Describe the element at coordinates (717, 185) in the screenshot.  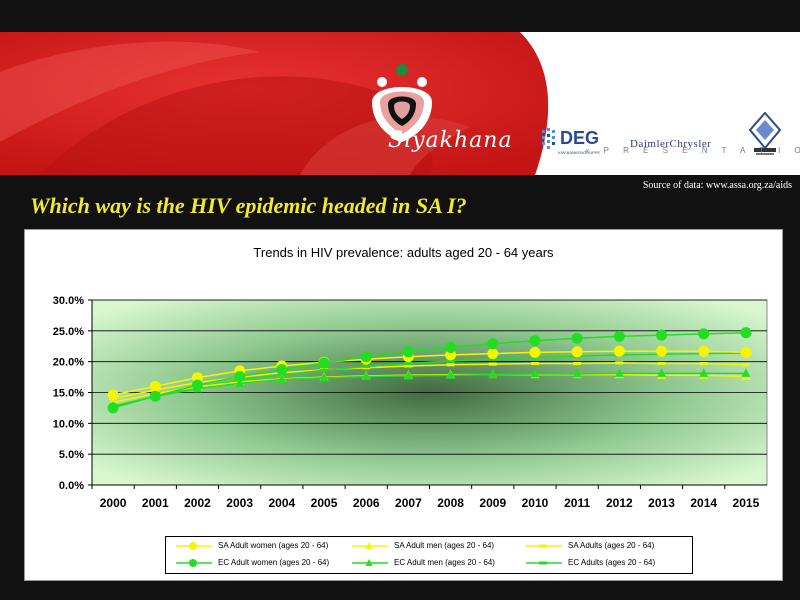
I see `source-text: Source of data: www.assa.org.za/aids` at that location.